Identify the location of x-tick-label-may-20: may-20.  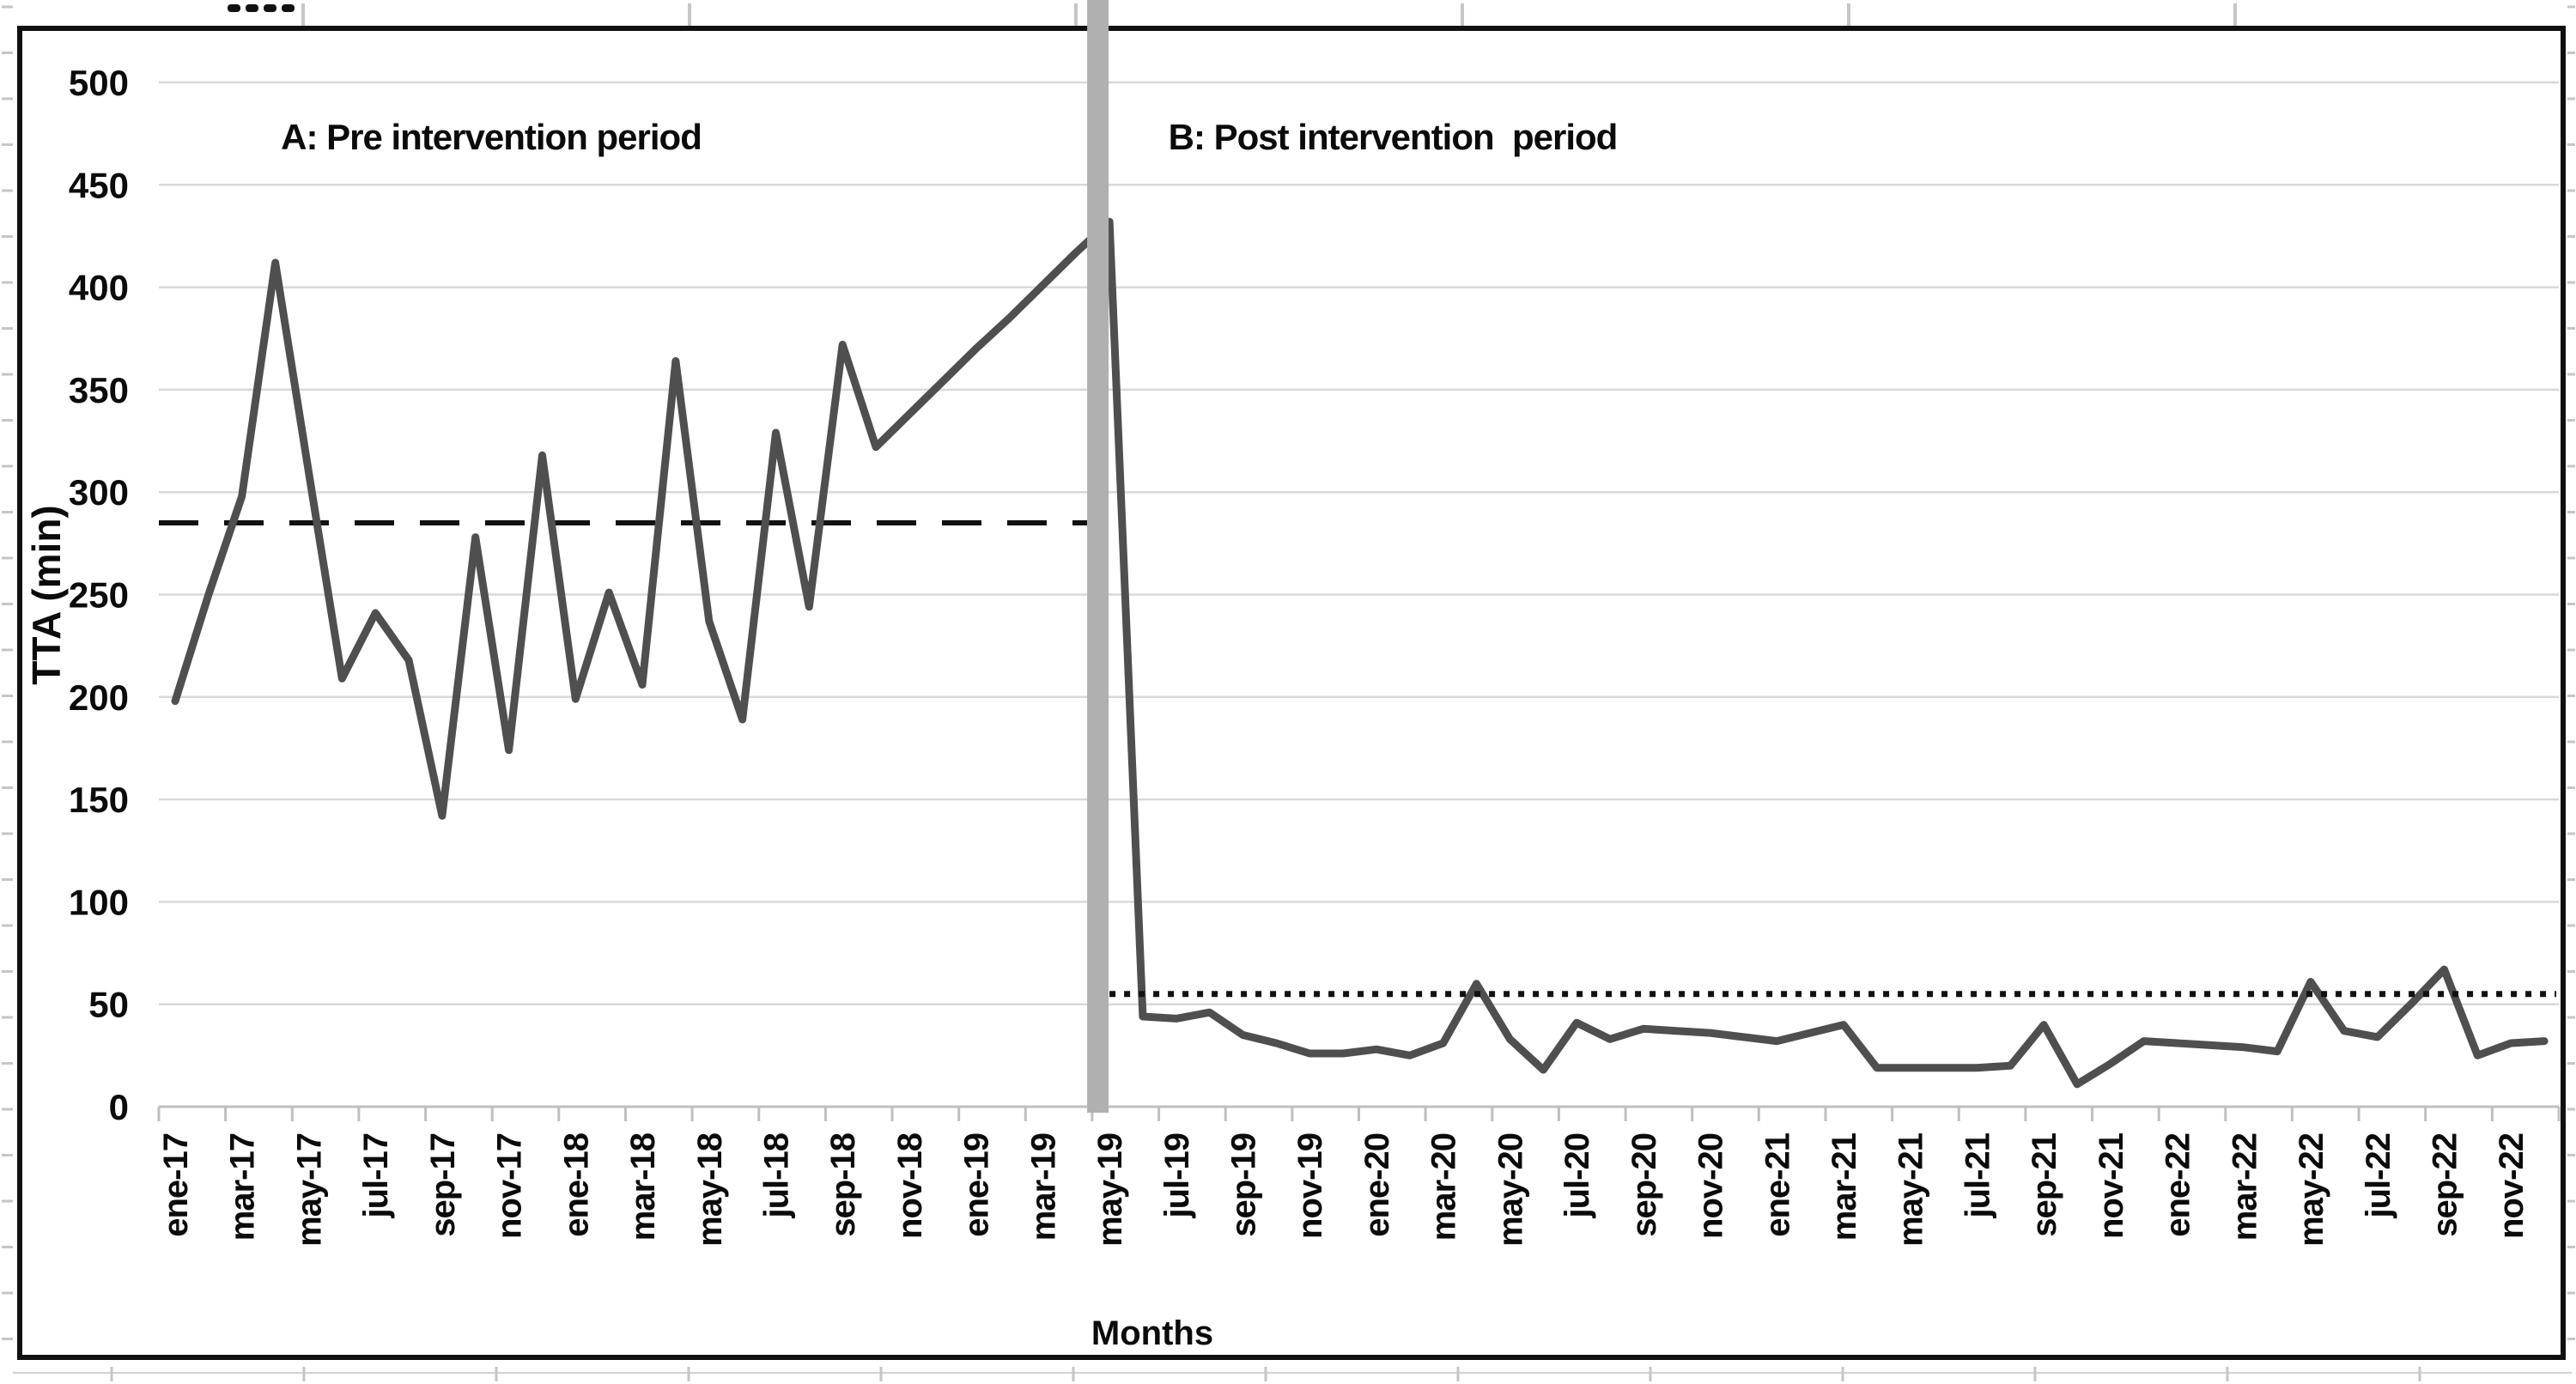
(1510, 1190).